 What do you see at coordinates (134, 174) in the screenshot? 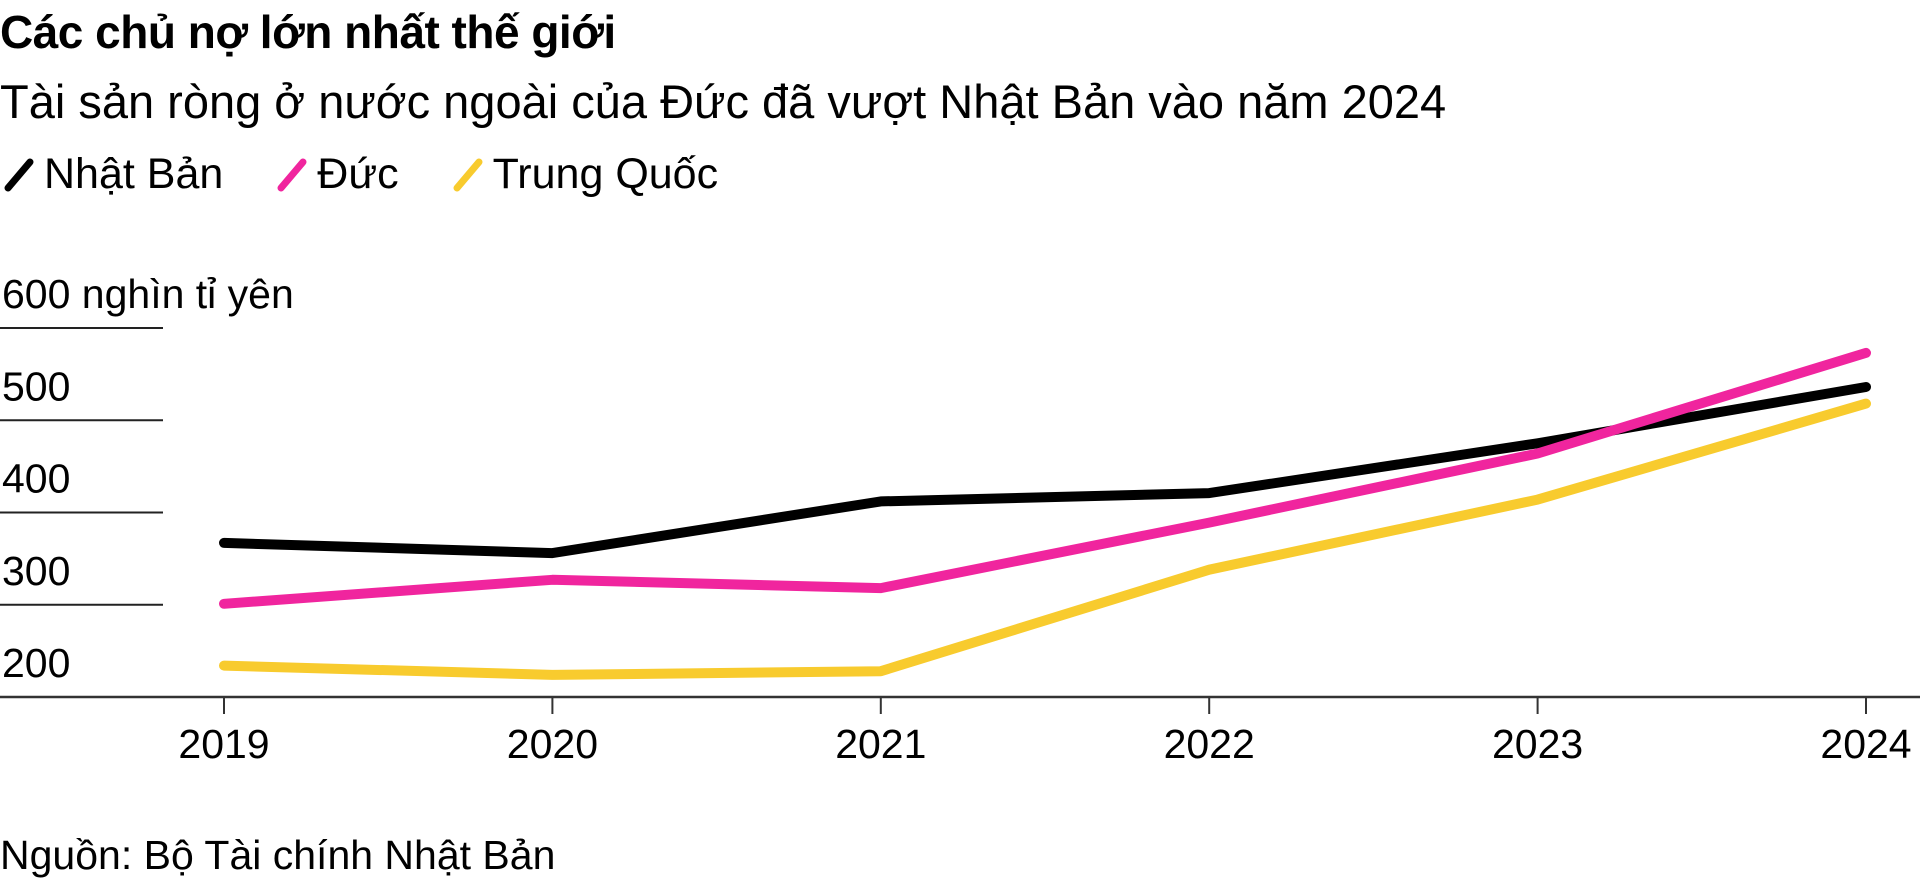
I see `legend-label-japan: Nhật Bản` at bounding box center [134, 174].